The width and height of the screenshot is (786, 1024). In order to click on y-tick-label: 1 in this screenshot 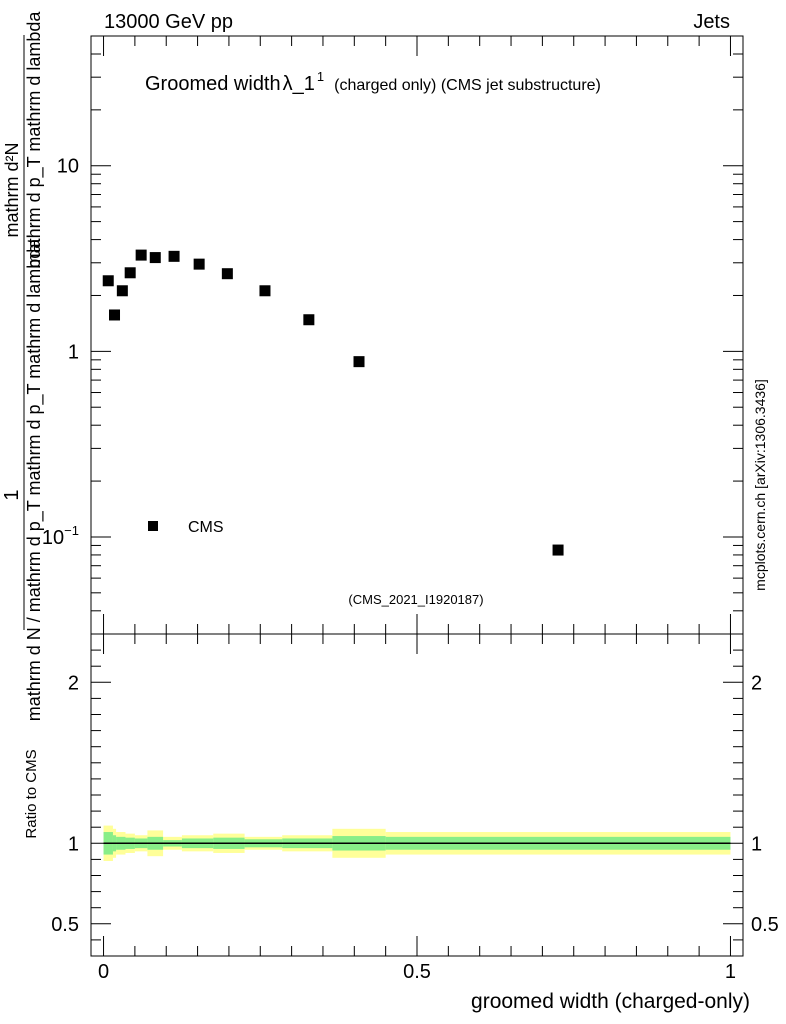, I will do `click(73, 352)`.